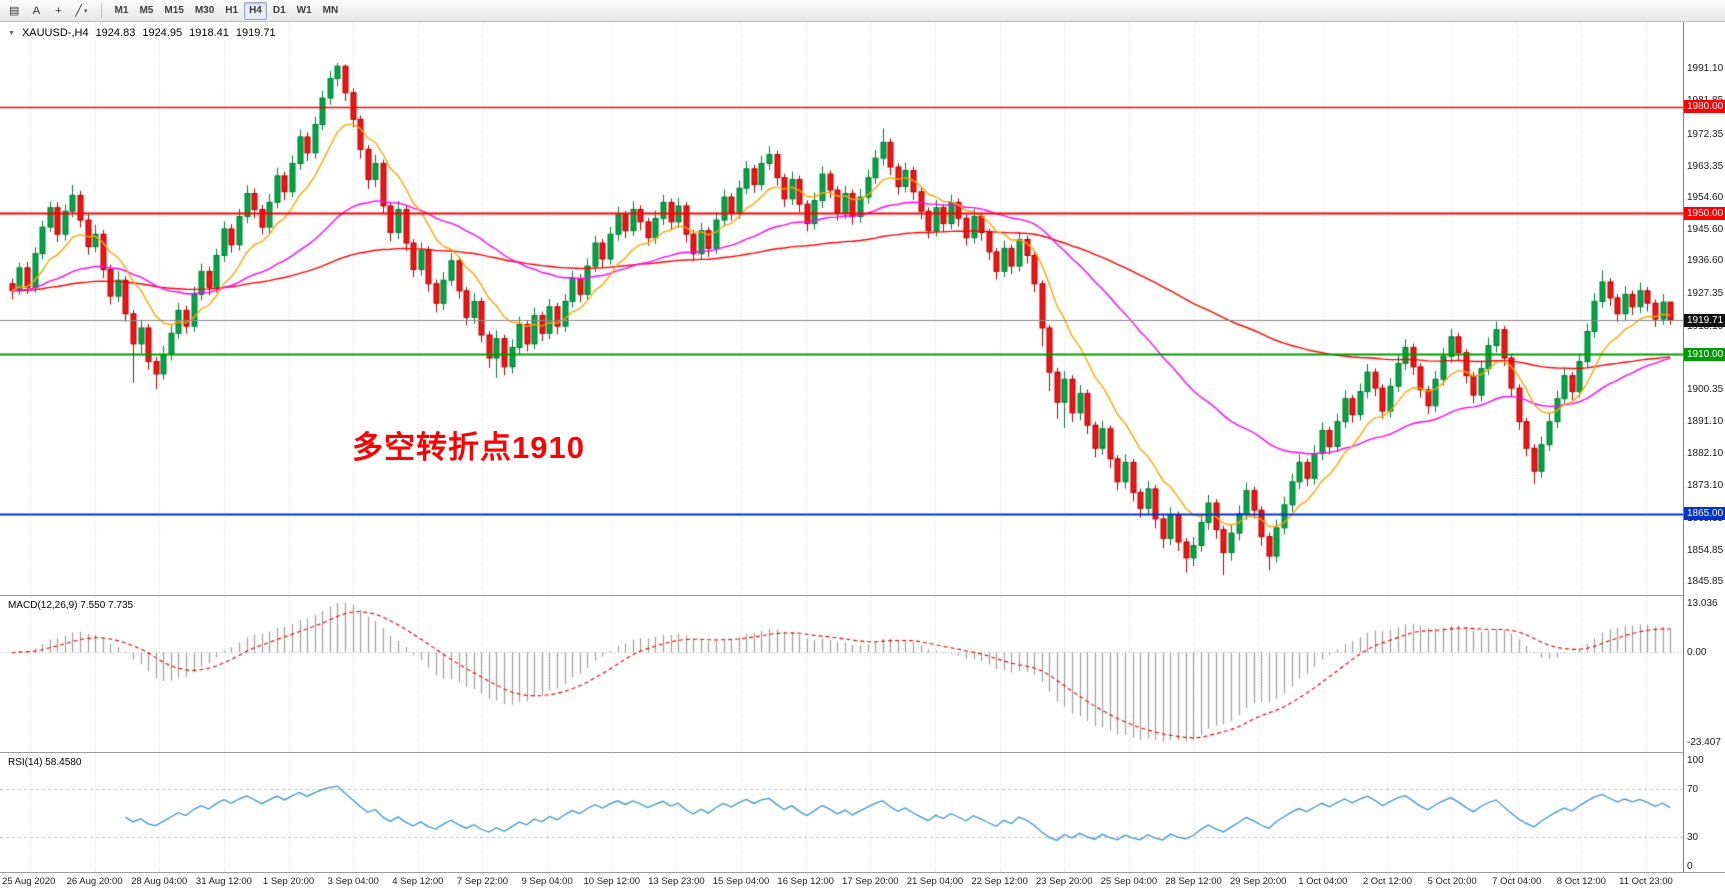 The image size is (1725, 893). I want to click on line-studies-button: ╱ ▾, so click(81, 11).